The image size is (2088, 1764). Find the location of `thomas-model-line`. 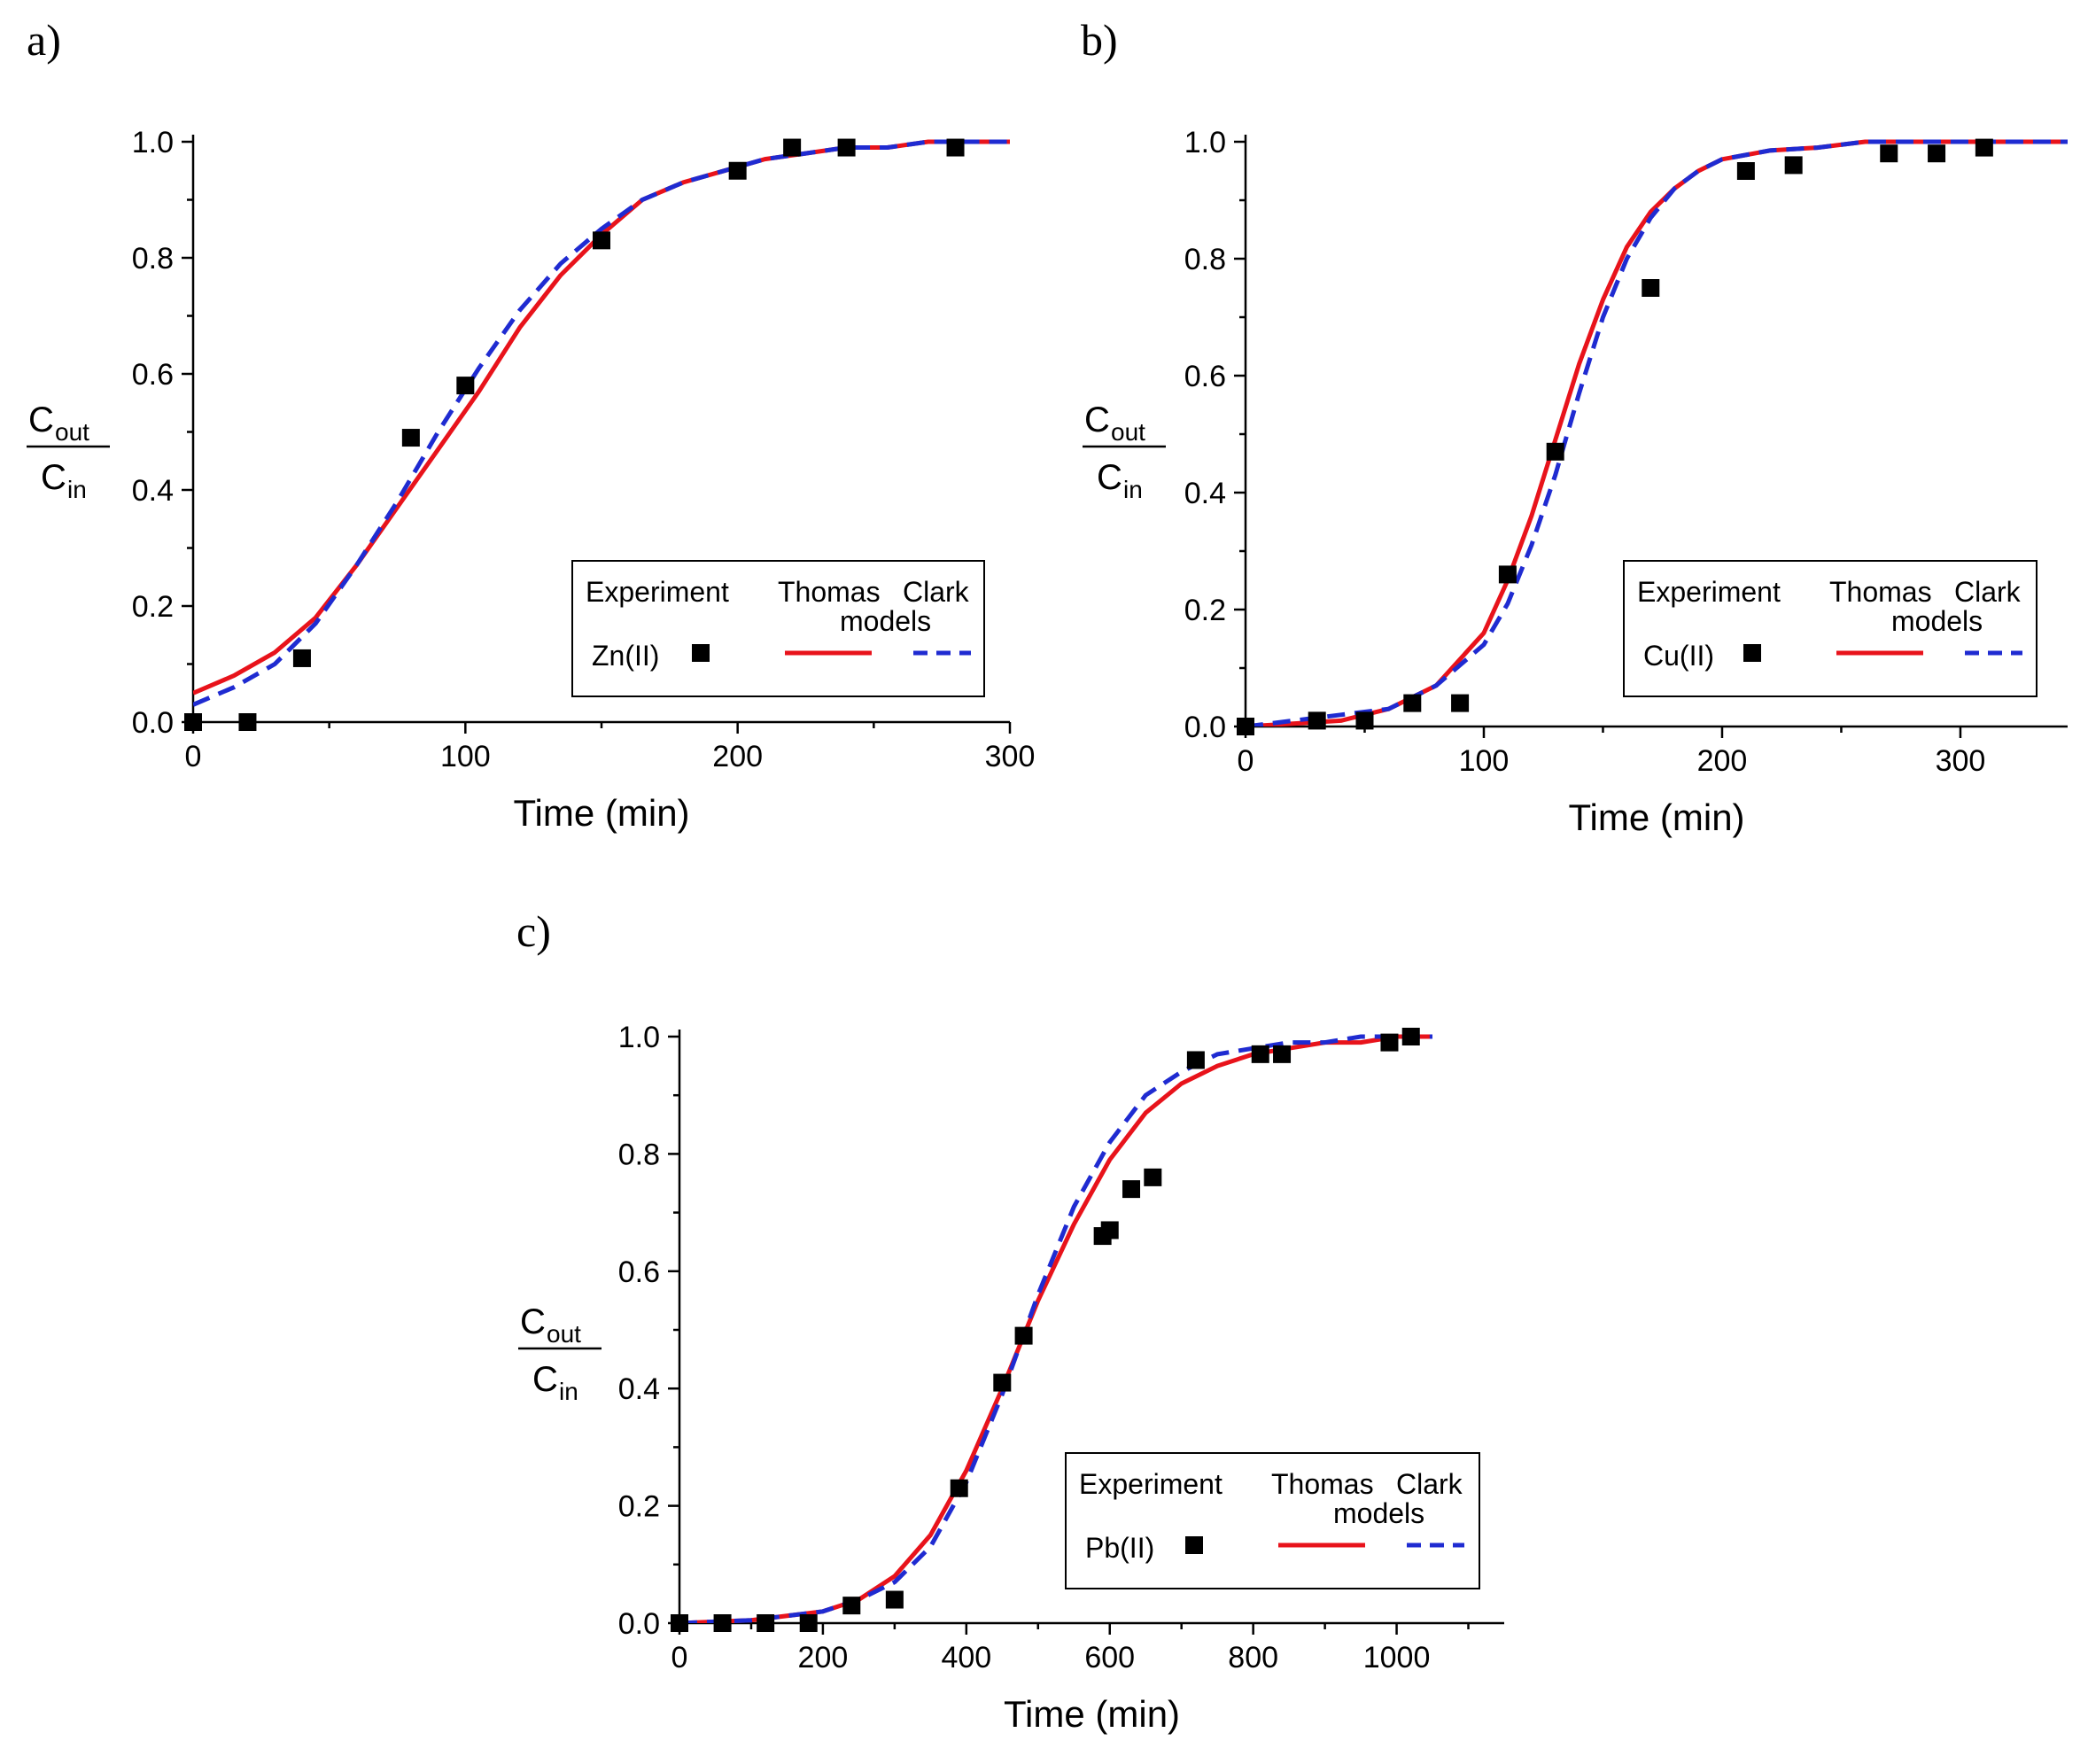

thomas-model-line is located at coordinates (1055, 1328).